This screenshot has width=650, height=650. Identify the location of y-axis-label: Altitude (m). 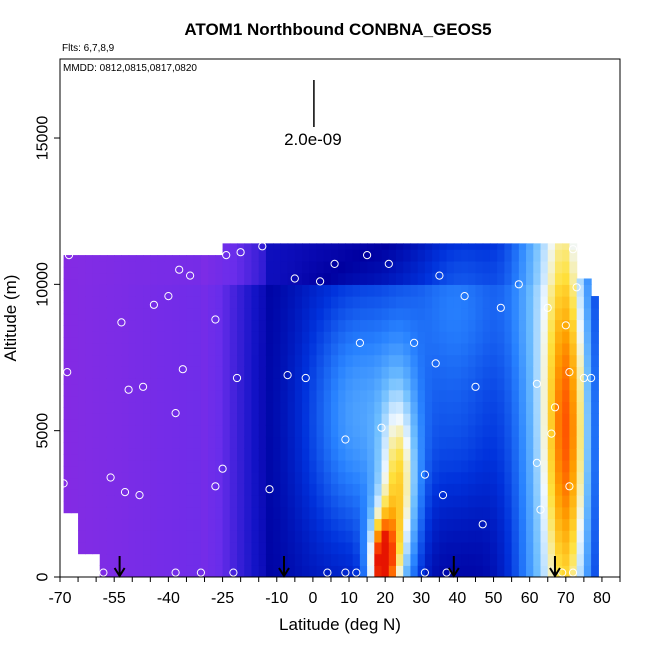
(10, 318).